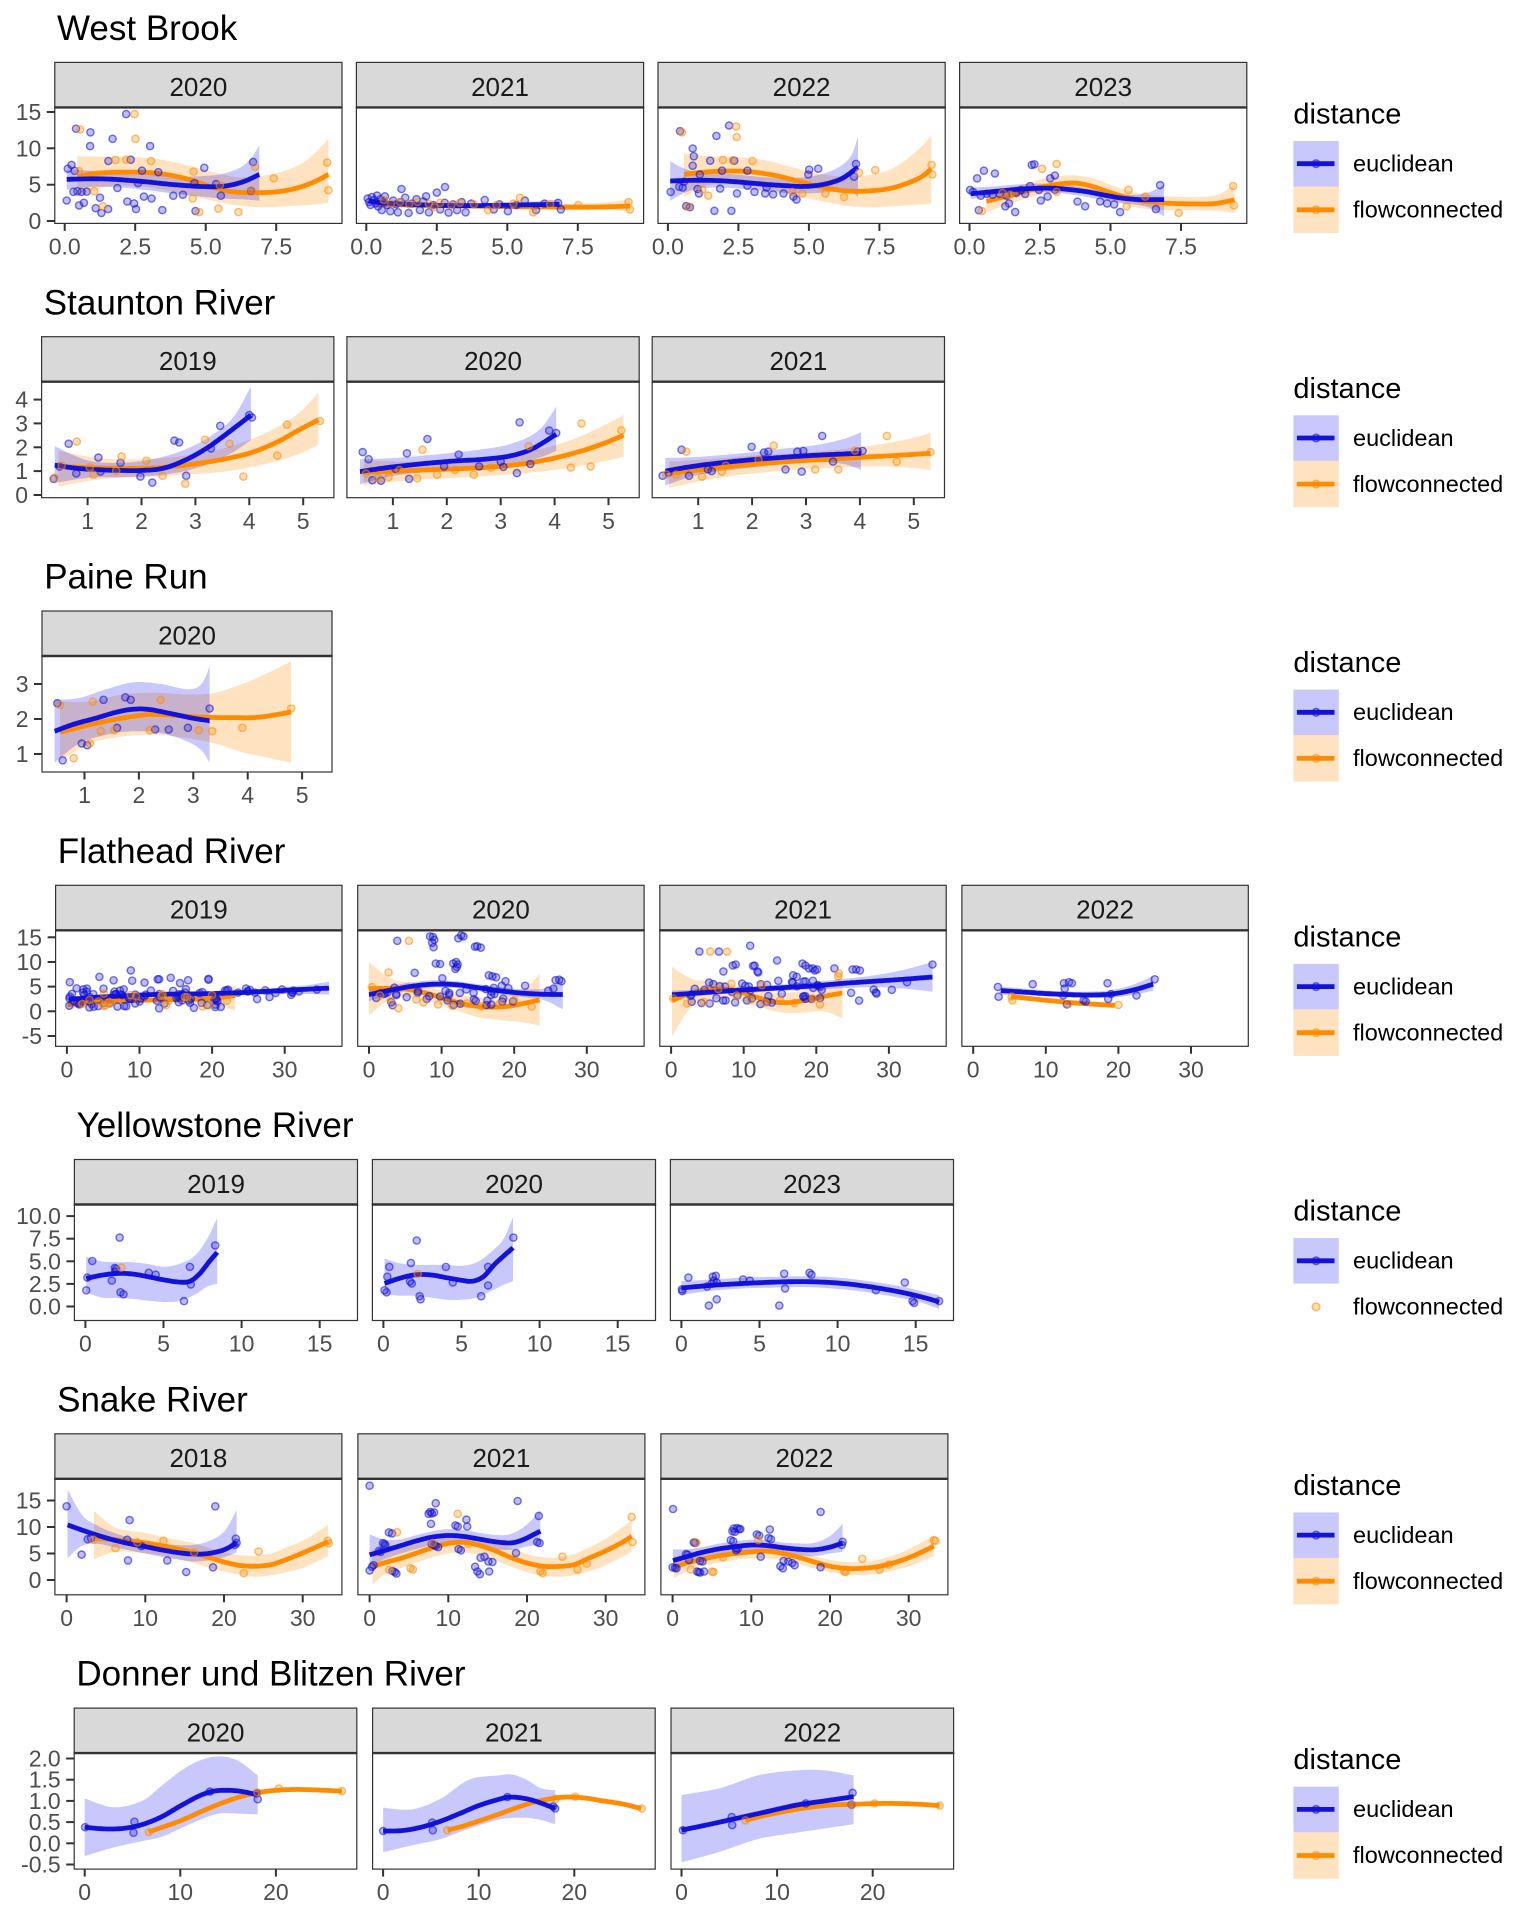 This screenshot has height=1920, width=1536. I want to click on svg-text: 2019, so click(199, 910).